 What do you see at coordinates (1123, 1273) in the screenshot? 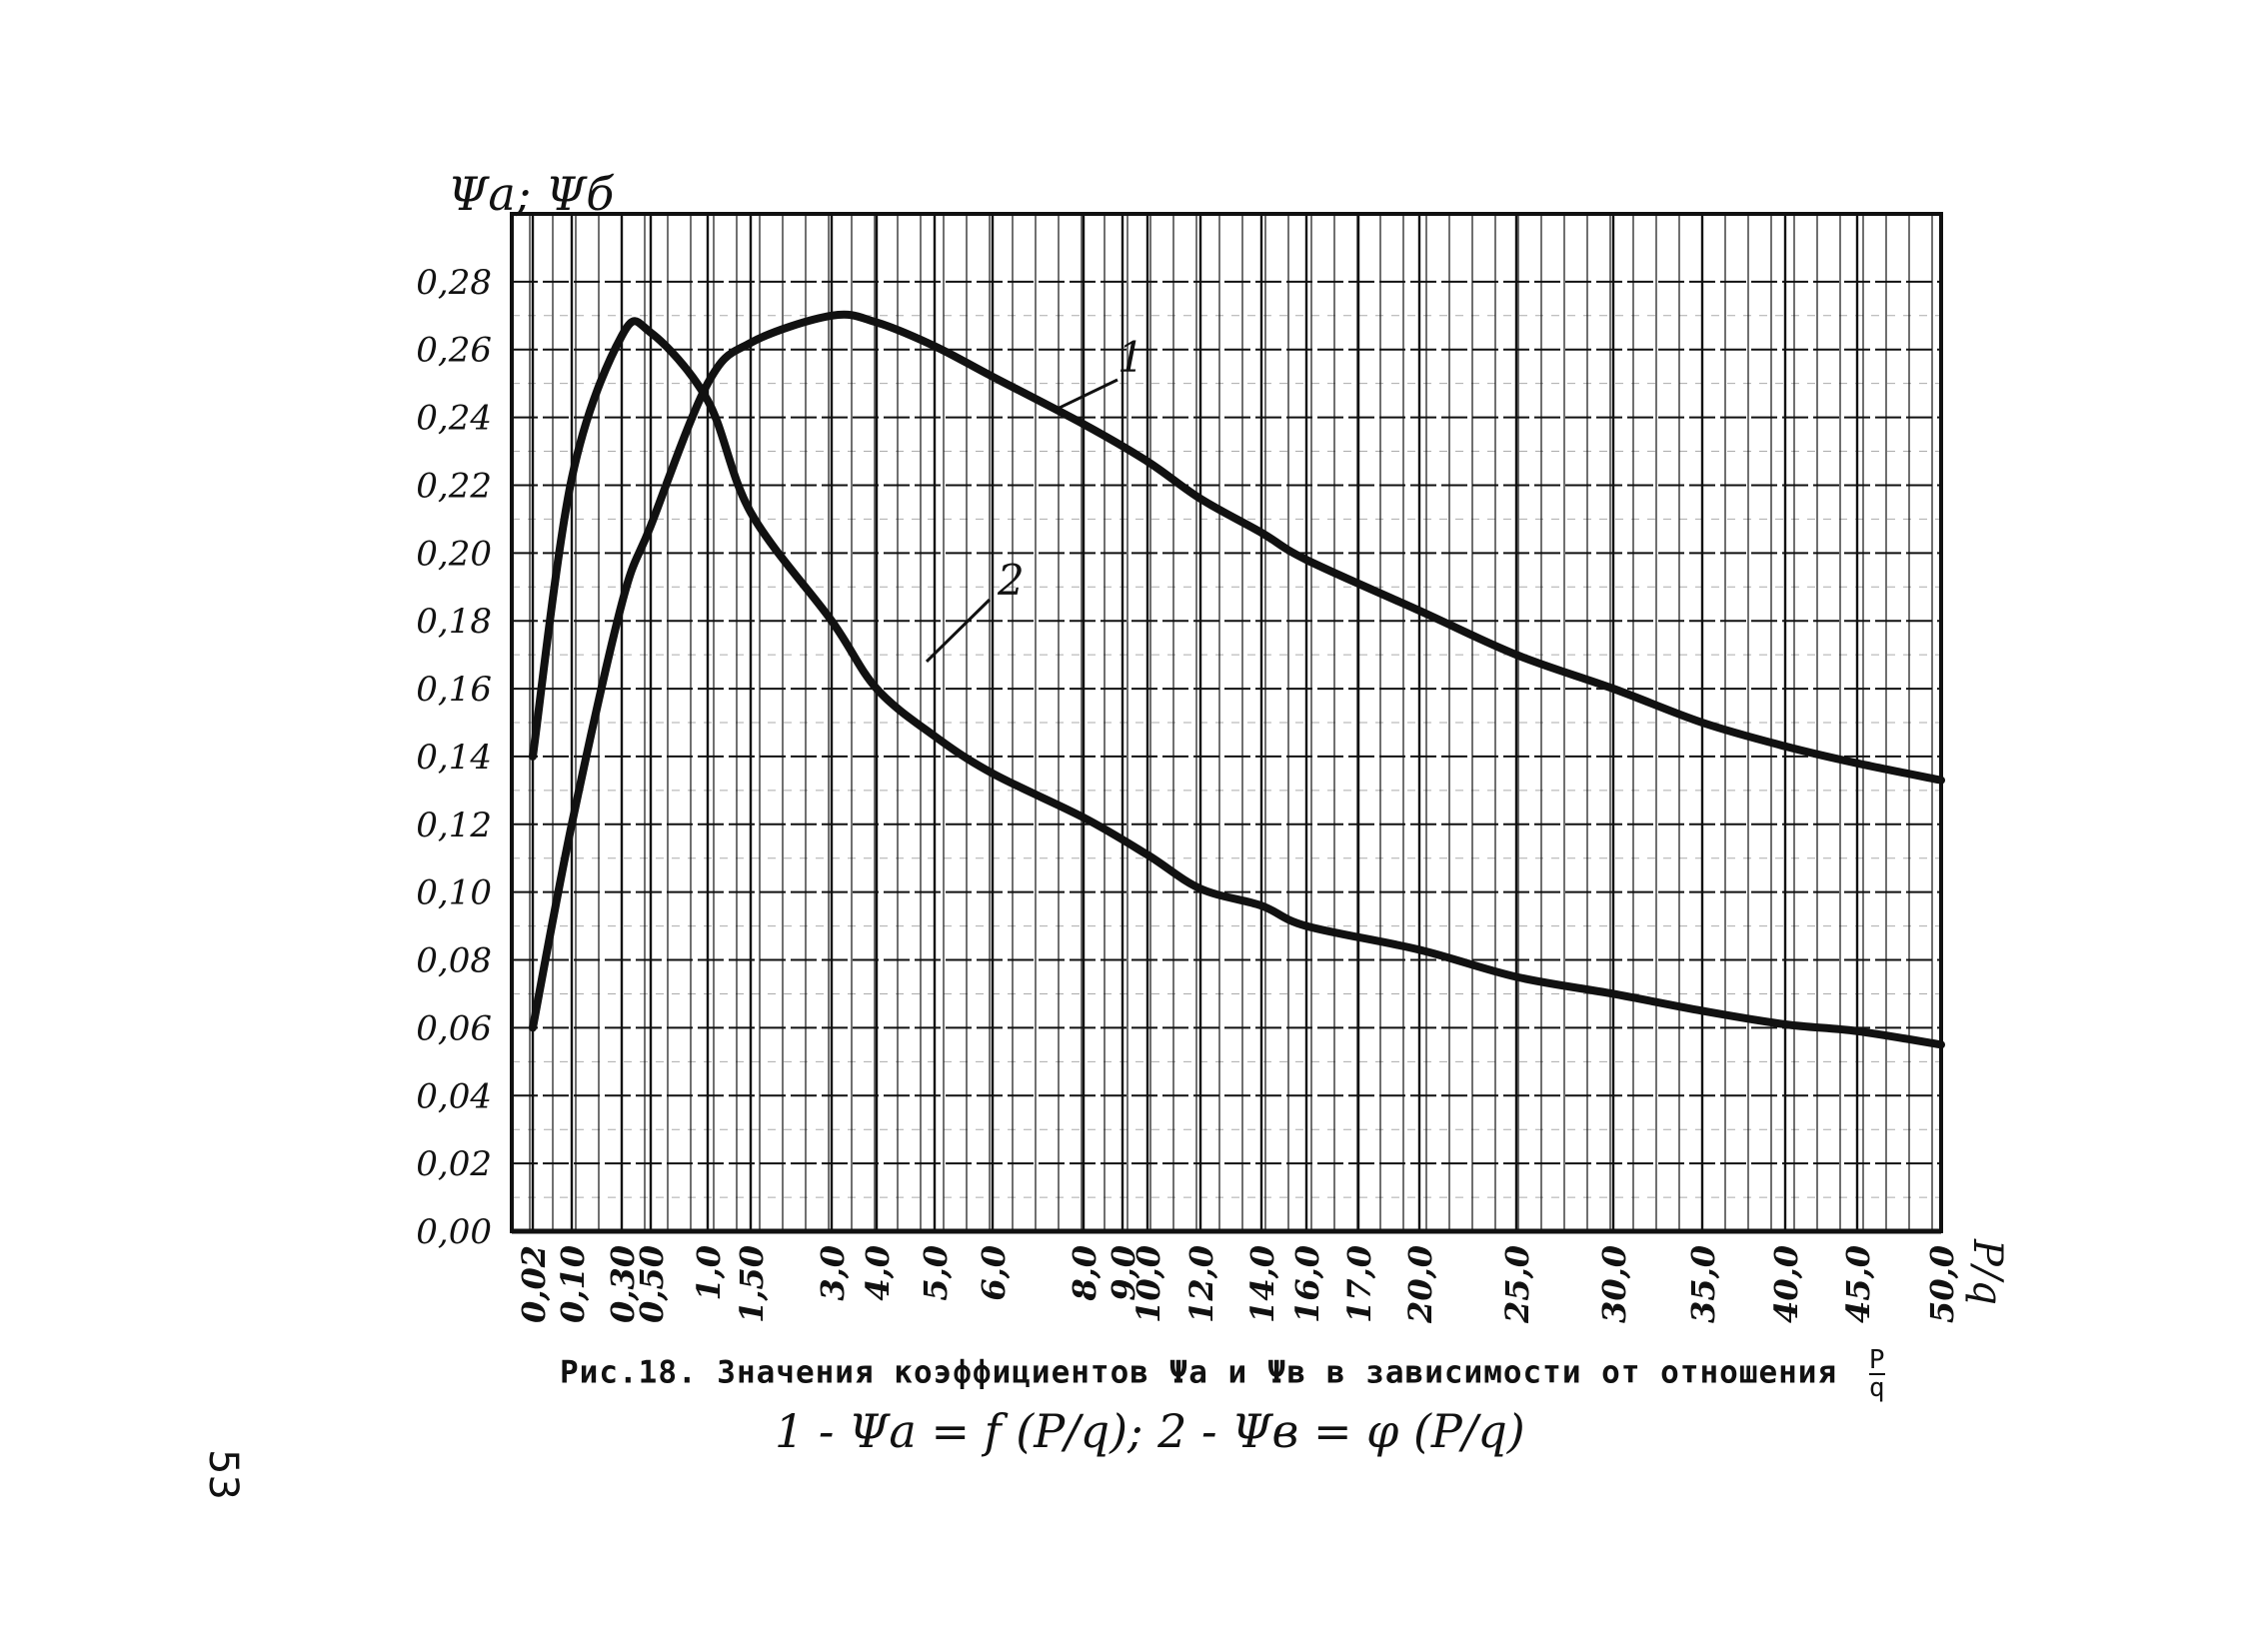
I see `x-tick-label: 9,0` at bounding box center [1123, 1273].